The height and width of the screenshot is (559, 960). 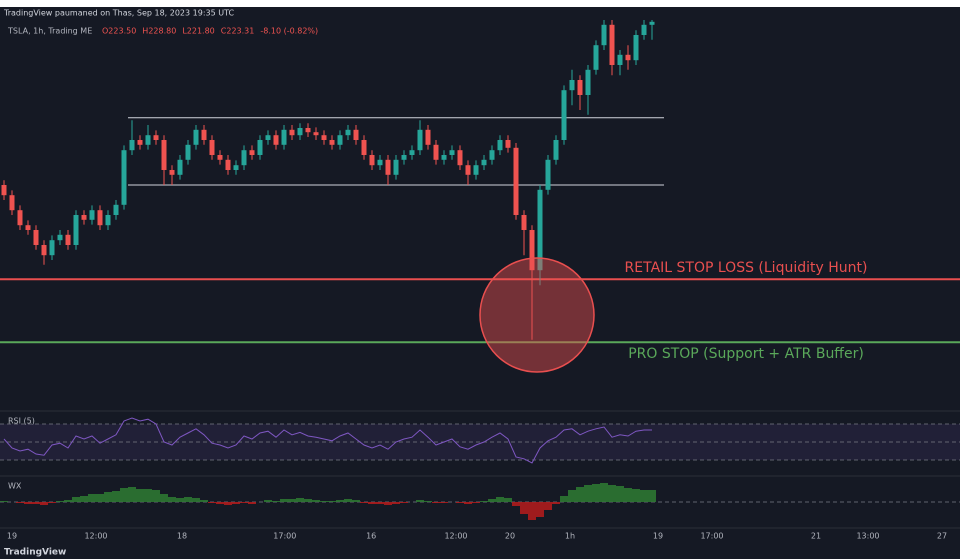 What do you see at coordinates (21, 421) in the screenshot?
I see `pane-title: RSI (5)` at bounding box center [21, 421].